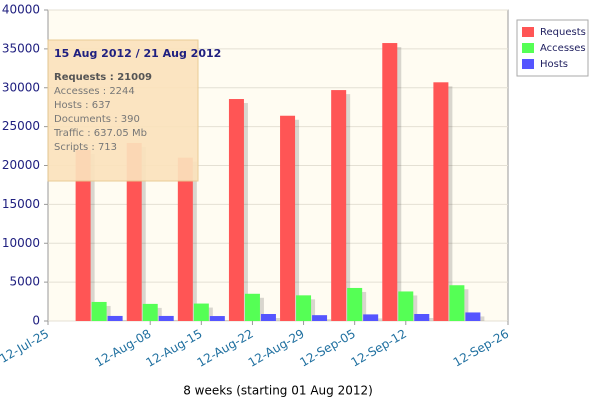 The image size is (594, 411). What do you see at coordinates (100, 133) in the screenshot?
I see `tooltip-line: Traffic : 637.05 Mb` at bounding box center [100, 133].